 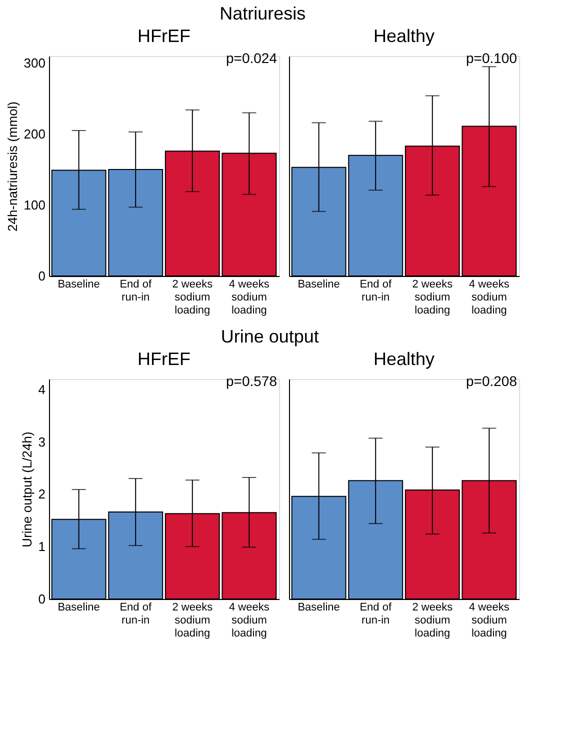 What do you see at coordinates (252, 58) in the screenshot?
I see `annotation: p=0.024` at bounding box center [252, 58].